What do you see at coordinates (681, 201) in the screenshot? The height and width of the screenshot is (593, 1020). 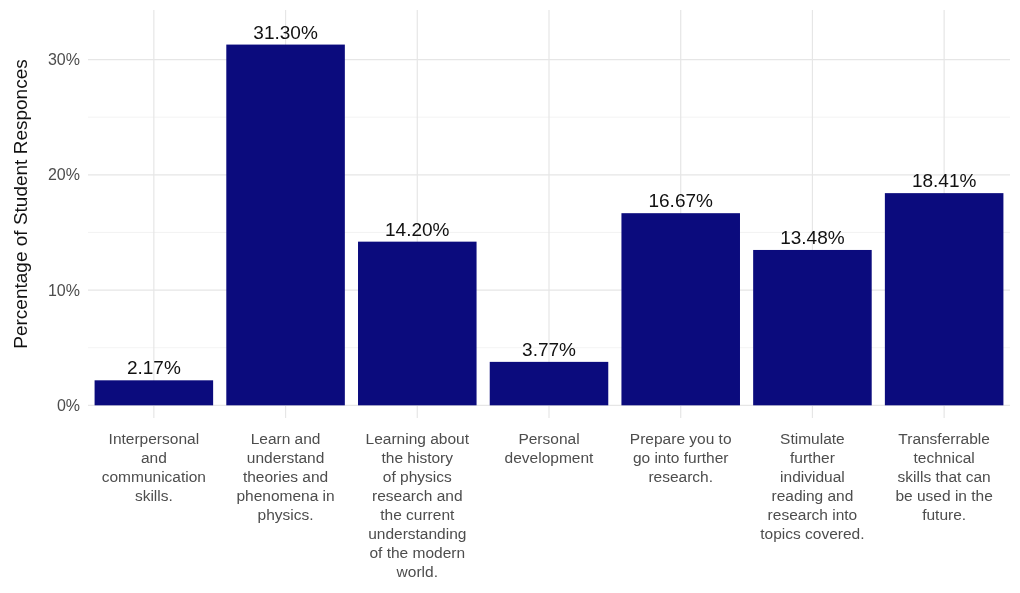 I see `data-label: 16.67%` at bounding box center [681, 201].